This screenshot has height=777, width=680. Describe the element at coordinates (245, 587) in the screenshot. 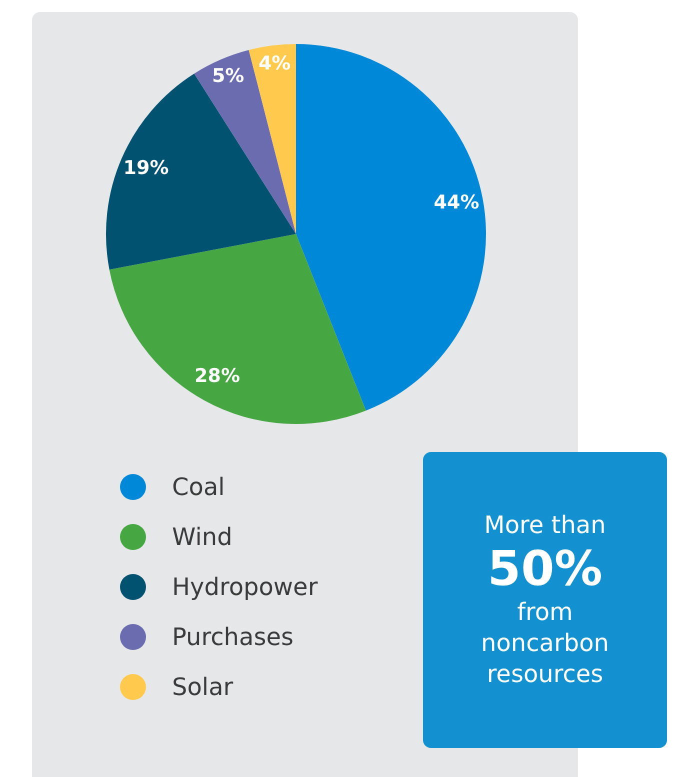

I see `legend-label: Hydropower` at that location.